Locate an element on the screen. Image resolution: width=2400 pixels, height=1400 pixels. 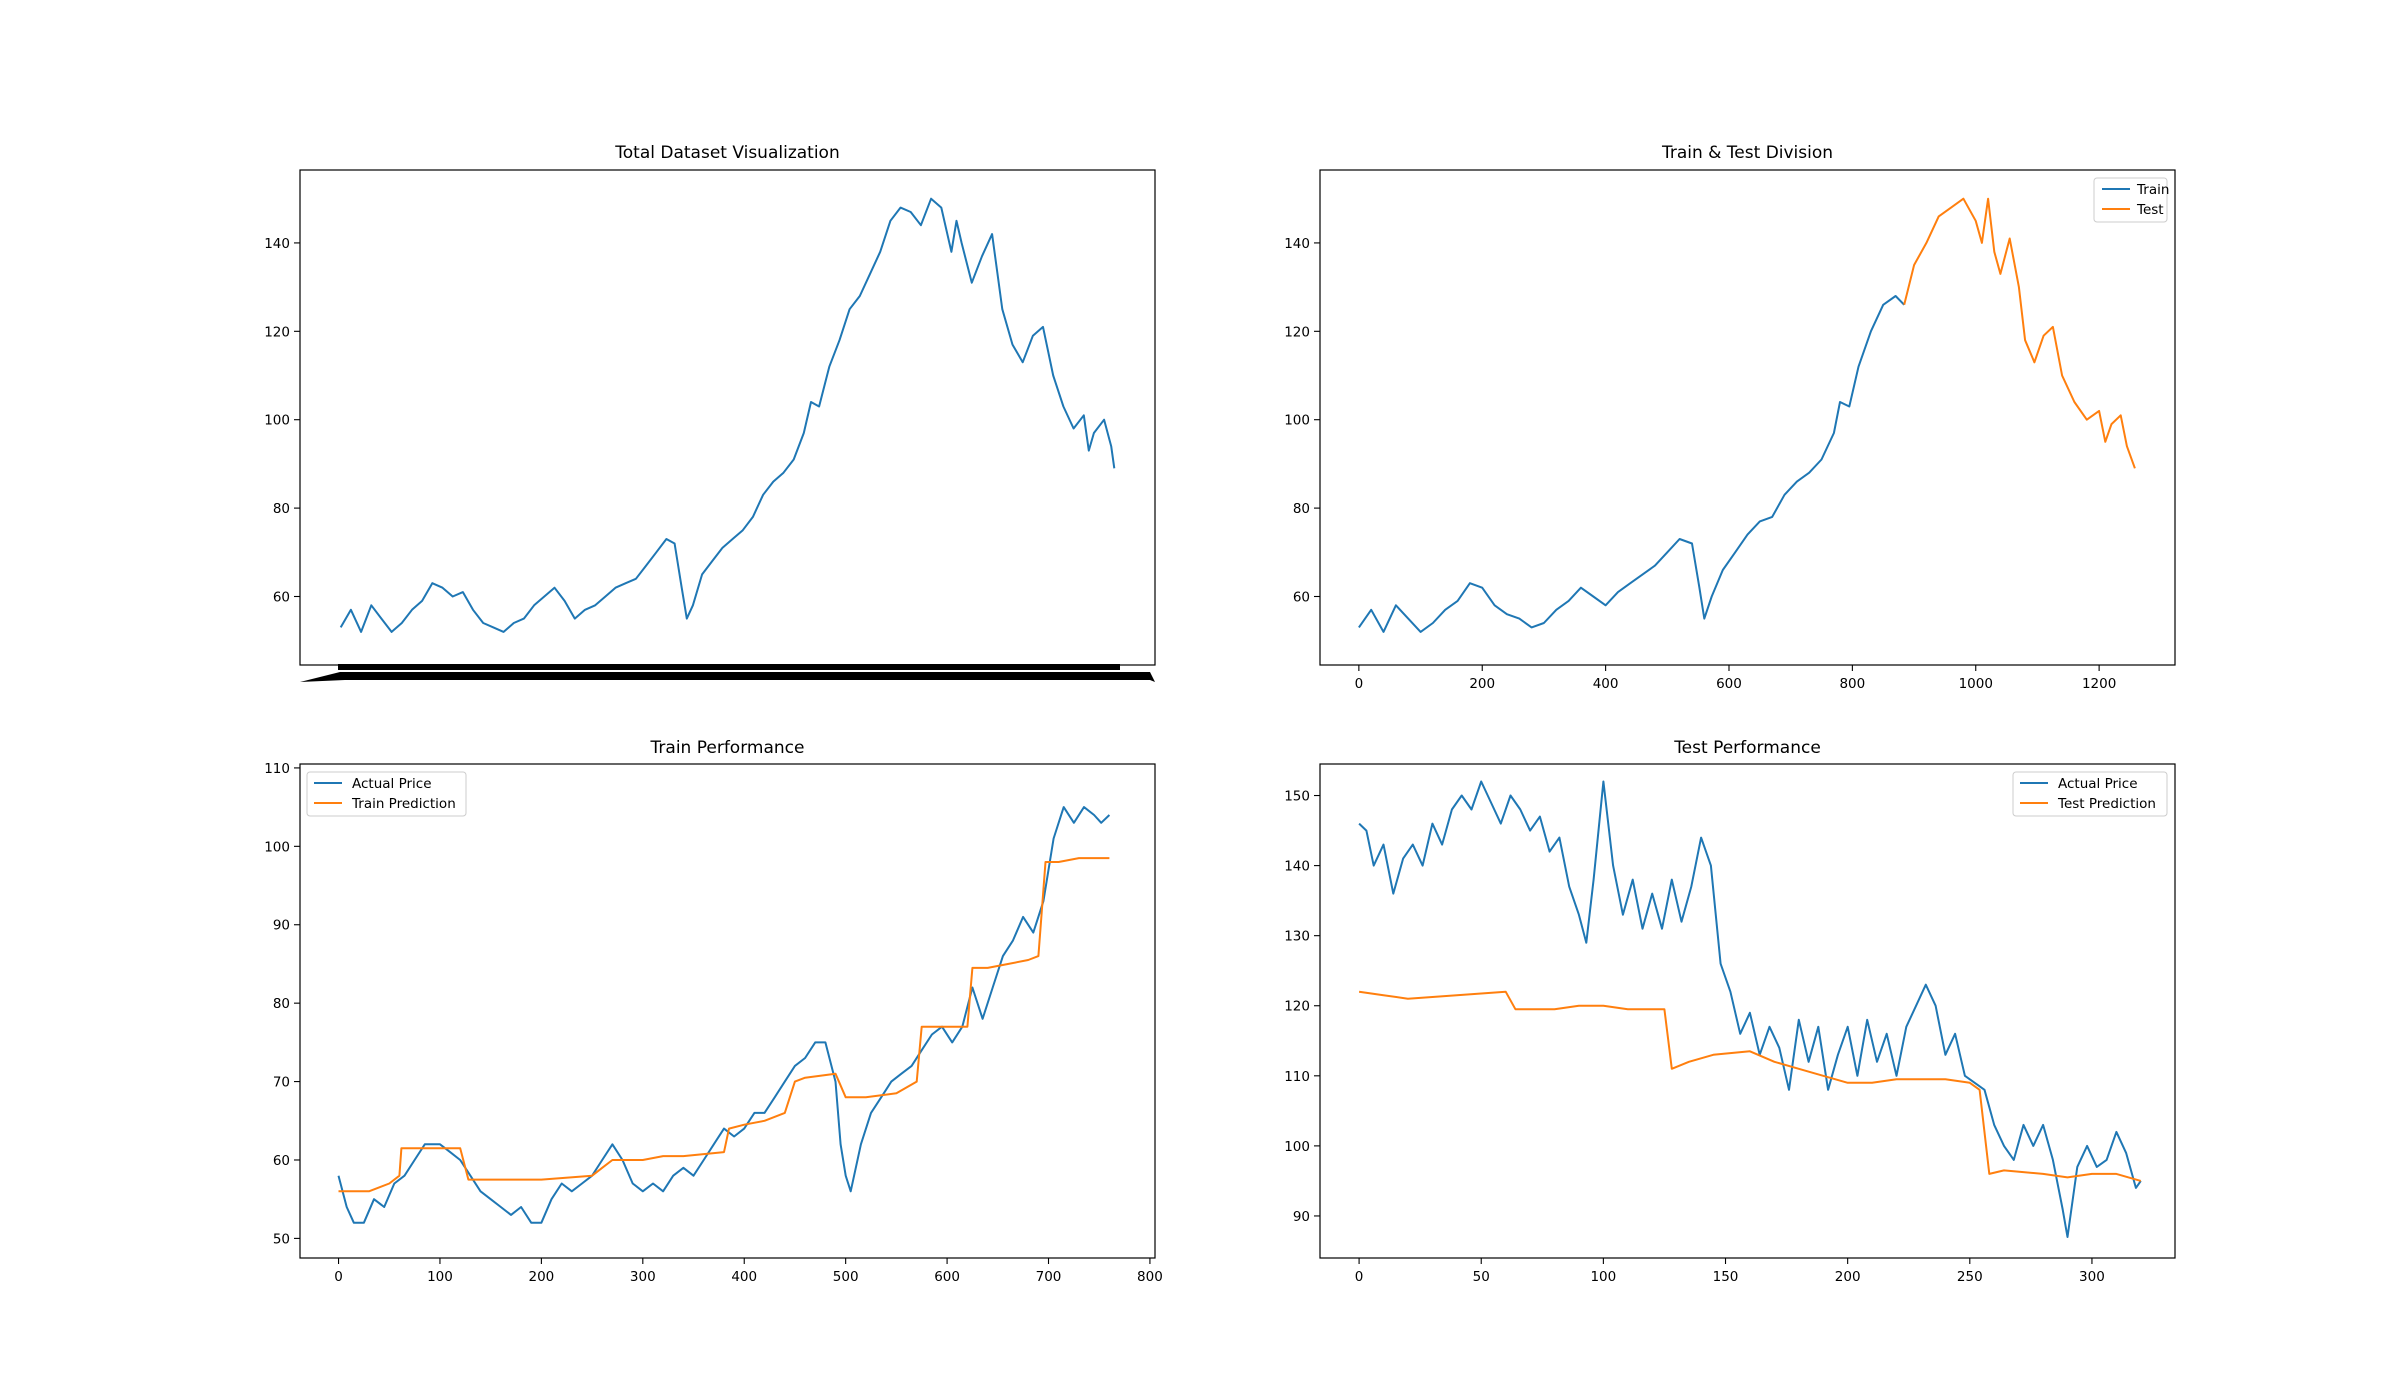
series-line-test-prediction is located at coordinates (1750, 1086).